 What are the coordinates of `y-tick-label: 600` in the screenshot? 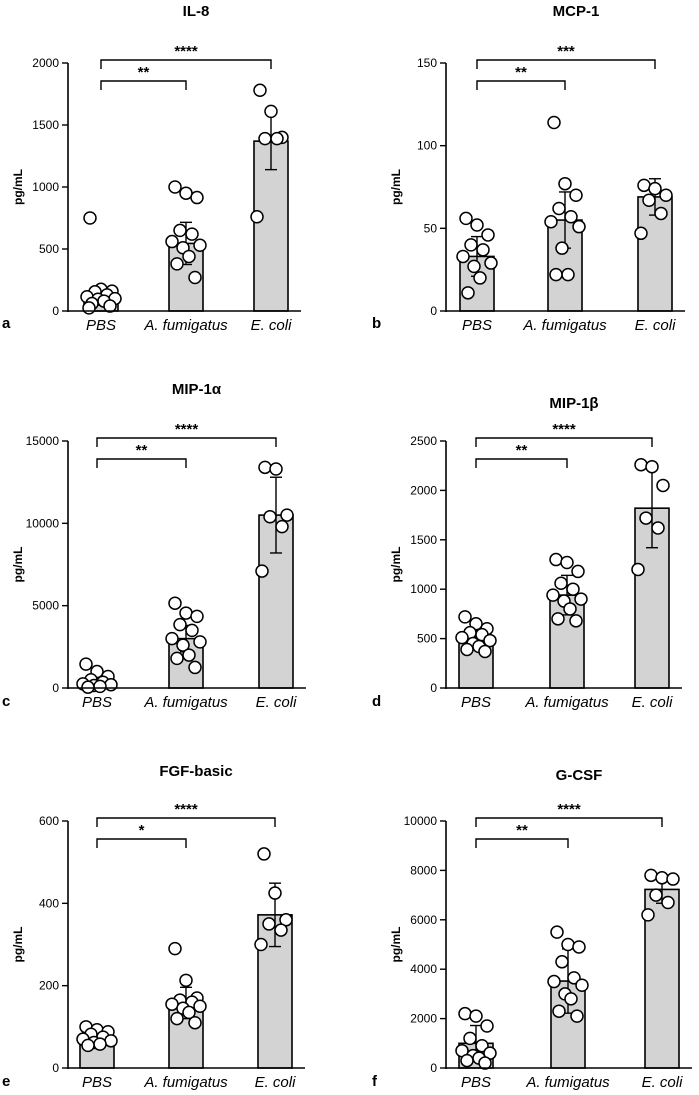 It's located at (49, 821).